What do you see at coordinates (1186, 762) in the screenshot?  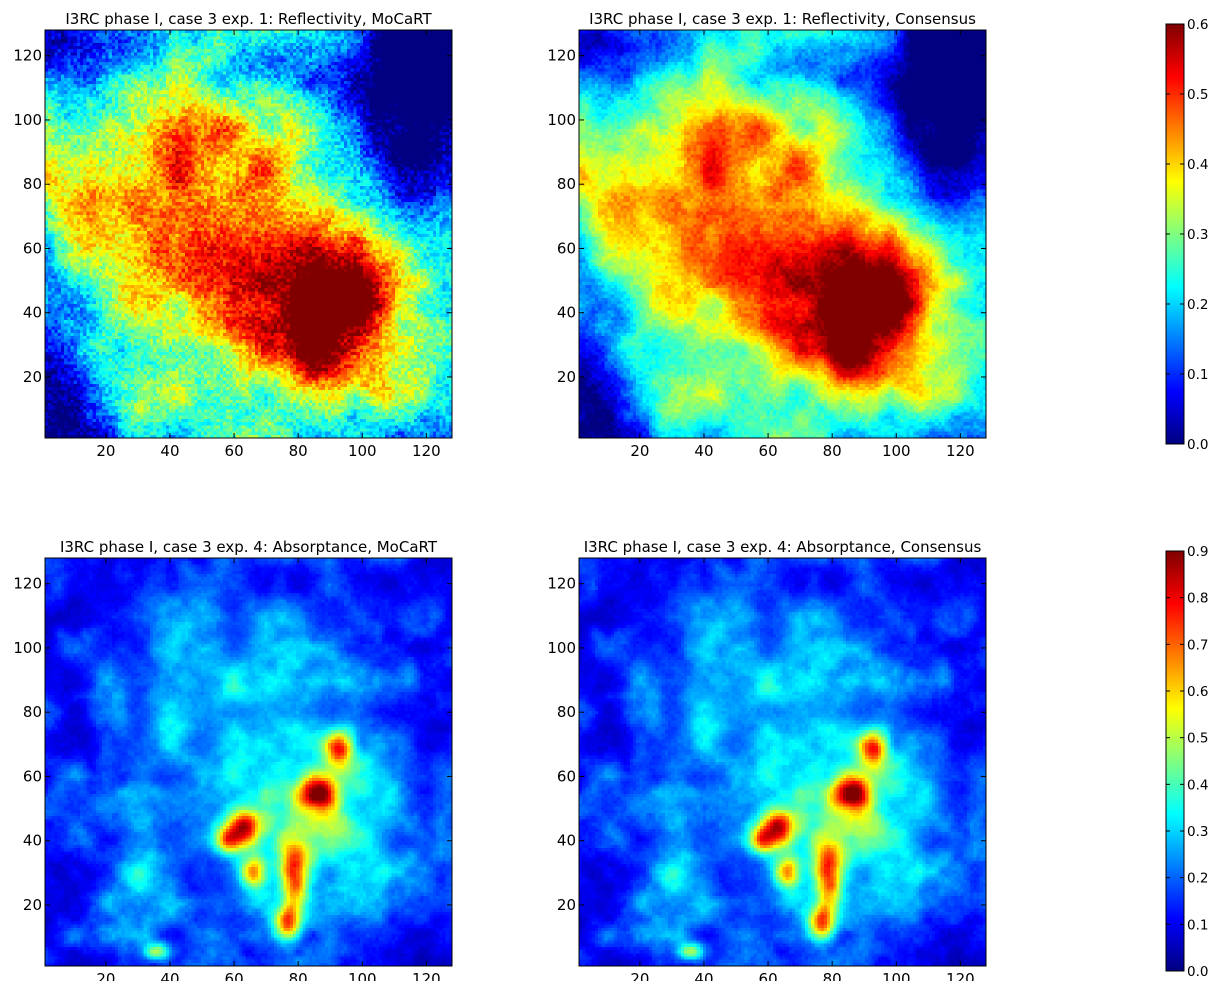 I see `colorbar-2: 0.0 0.1 0.2 0.3 0.4 0.5 0.6 0.7 0.8 0.9` at bounding box center [1186, 762].